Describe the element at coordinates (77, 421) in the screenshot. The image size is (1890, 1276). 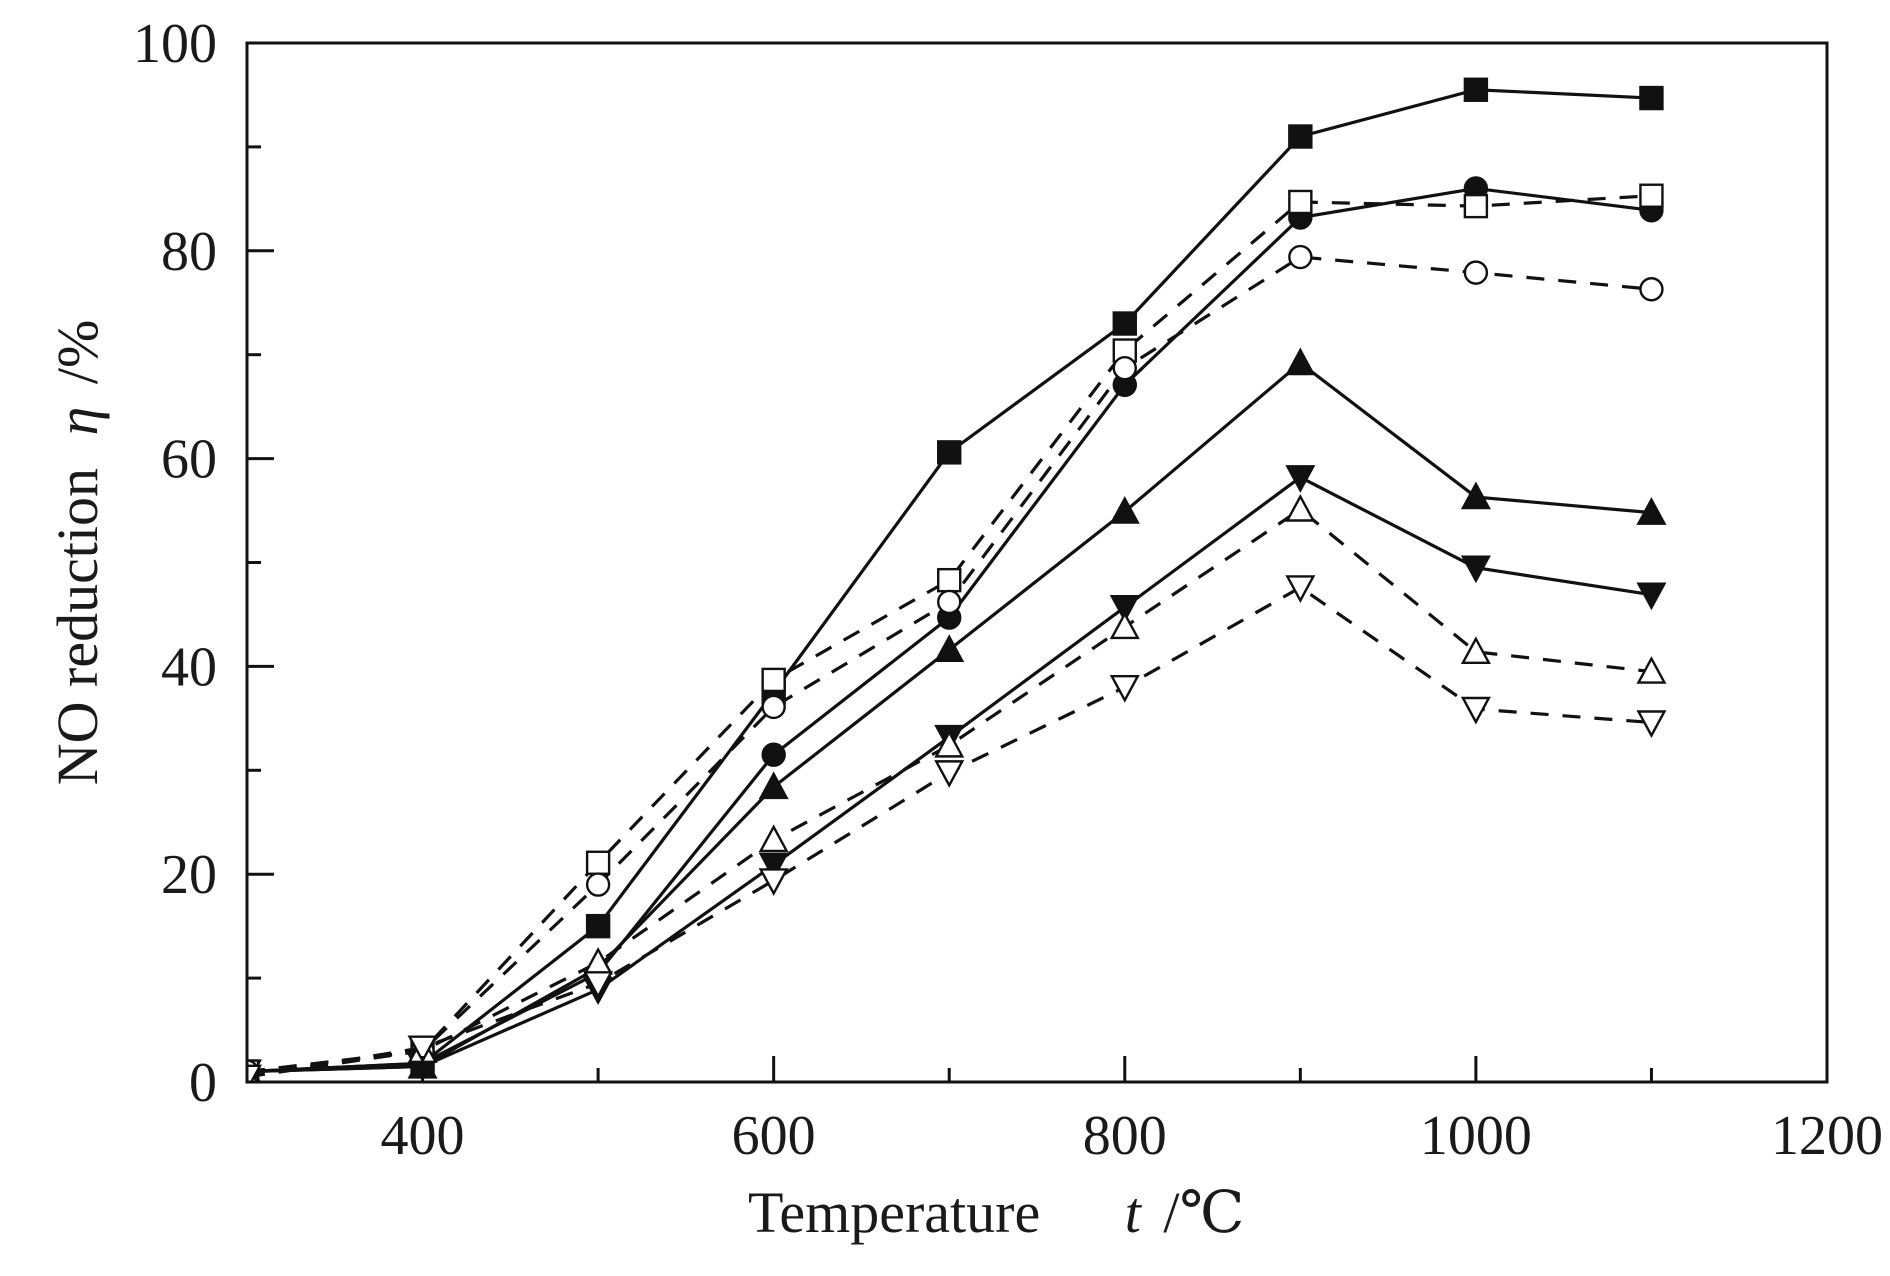
I see `y-axis-symbol: η` at that location.